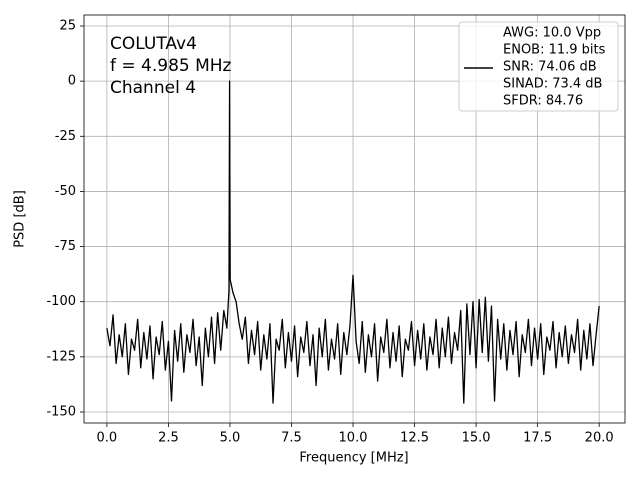 The height and width of the screenshot is (480, 640). What do you see at coordinates (171, 66) in the screenshot?
I see `annotation: f = 4.985 MHz` at bounding box center [171, 66].